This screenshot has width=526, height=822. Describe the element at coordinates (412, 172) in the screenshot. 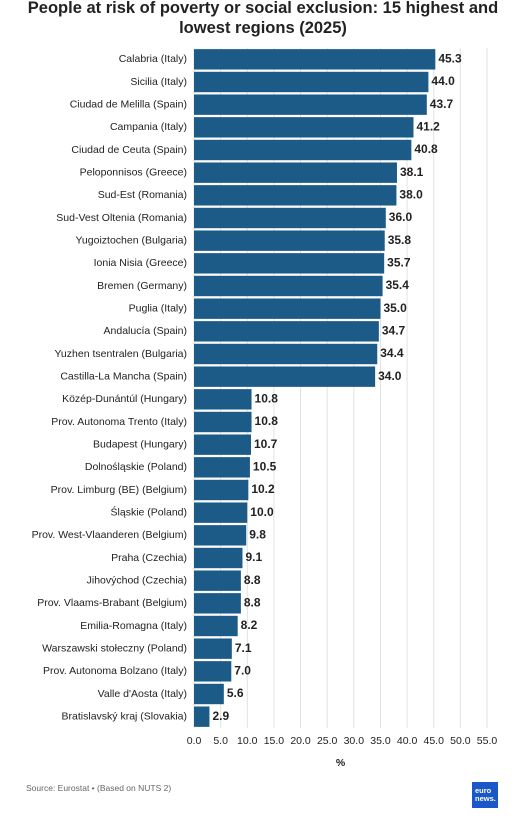

I see `value-label: 38.1` at that location.